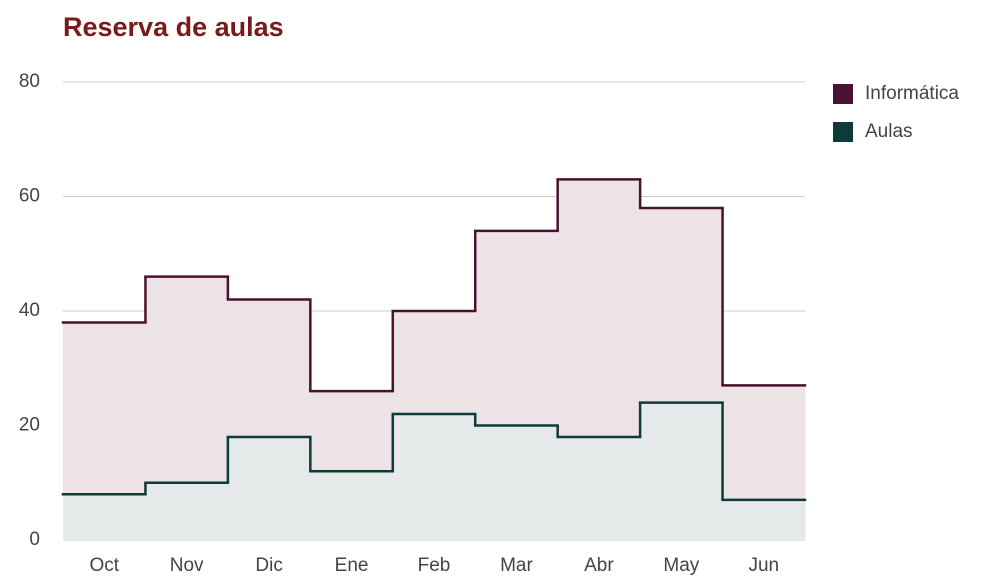  What do you see at coordinates (173, 27) in the screenshot?
I see `chart-title: Reserva de aulas` at bounding box center [173, 27].